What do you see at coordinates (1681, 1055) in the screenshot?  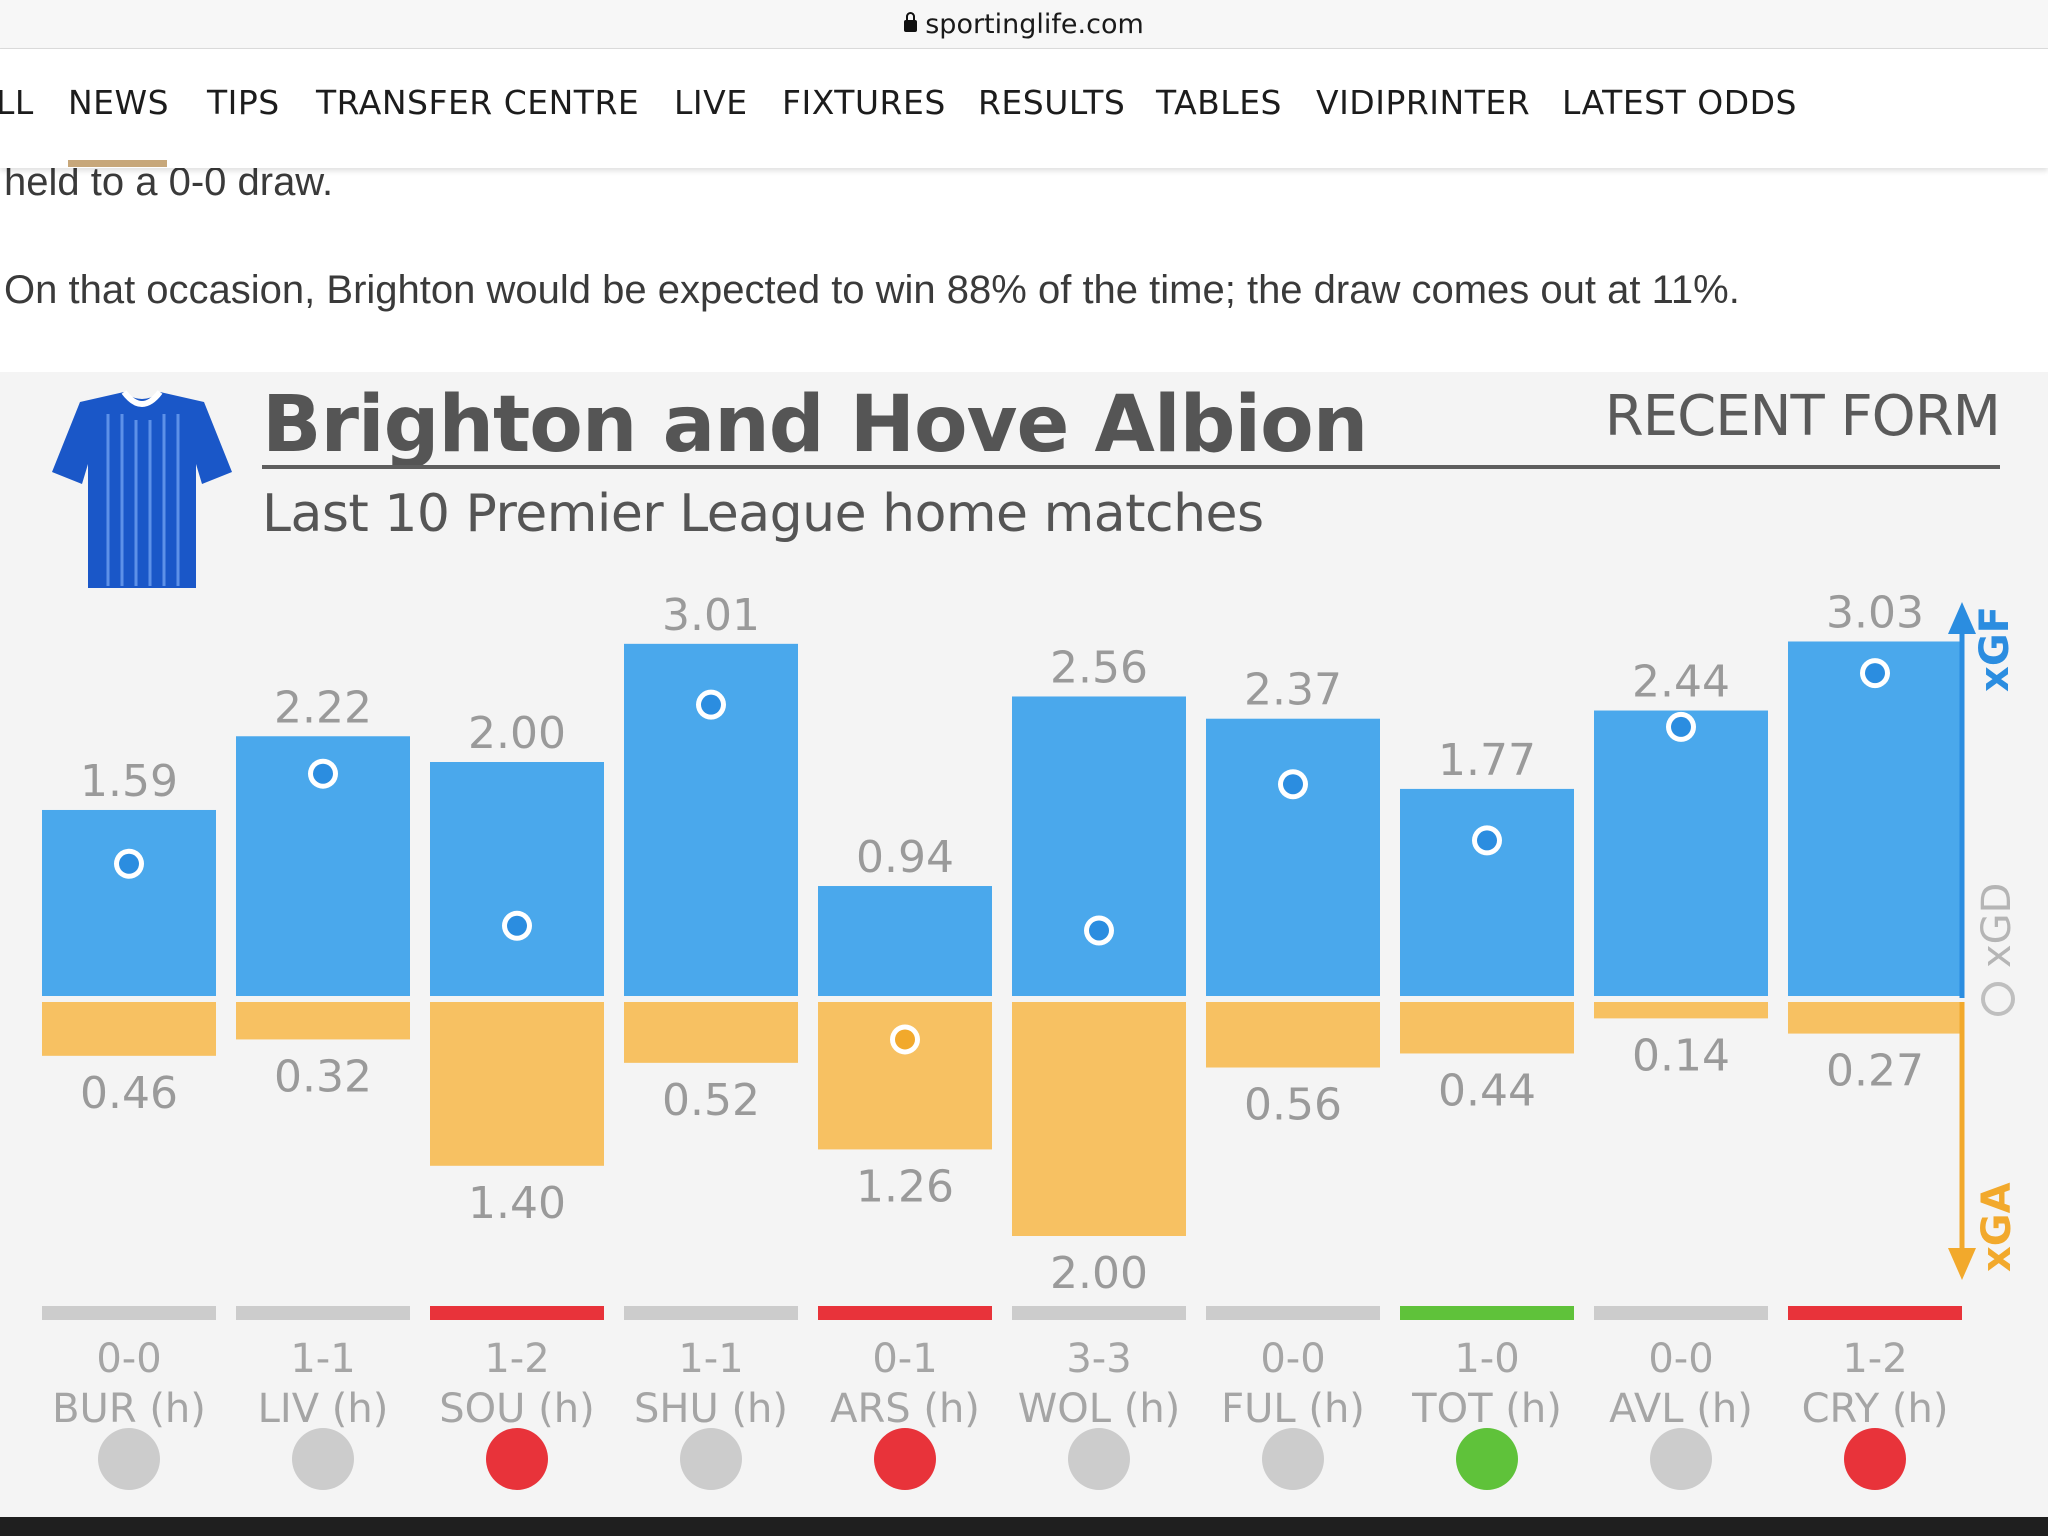 I see `xga-value-label: 0.14` at bounding box center [1681, 1055].